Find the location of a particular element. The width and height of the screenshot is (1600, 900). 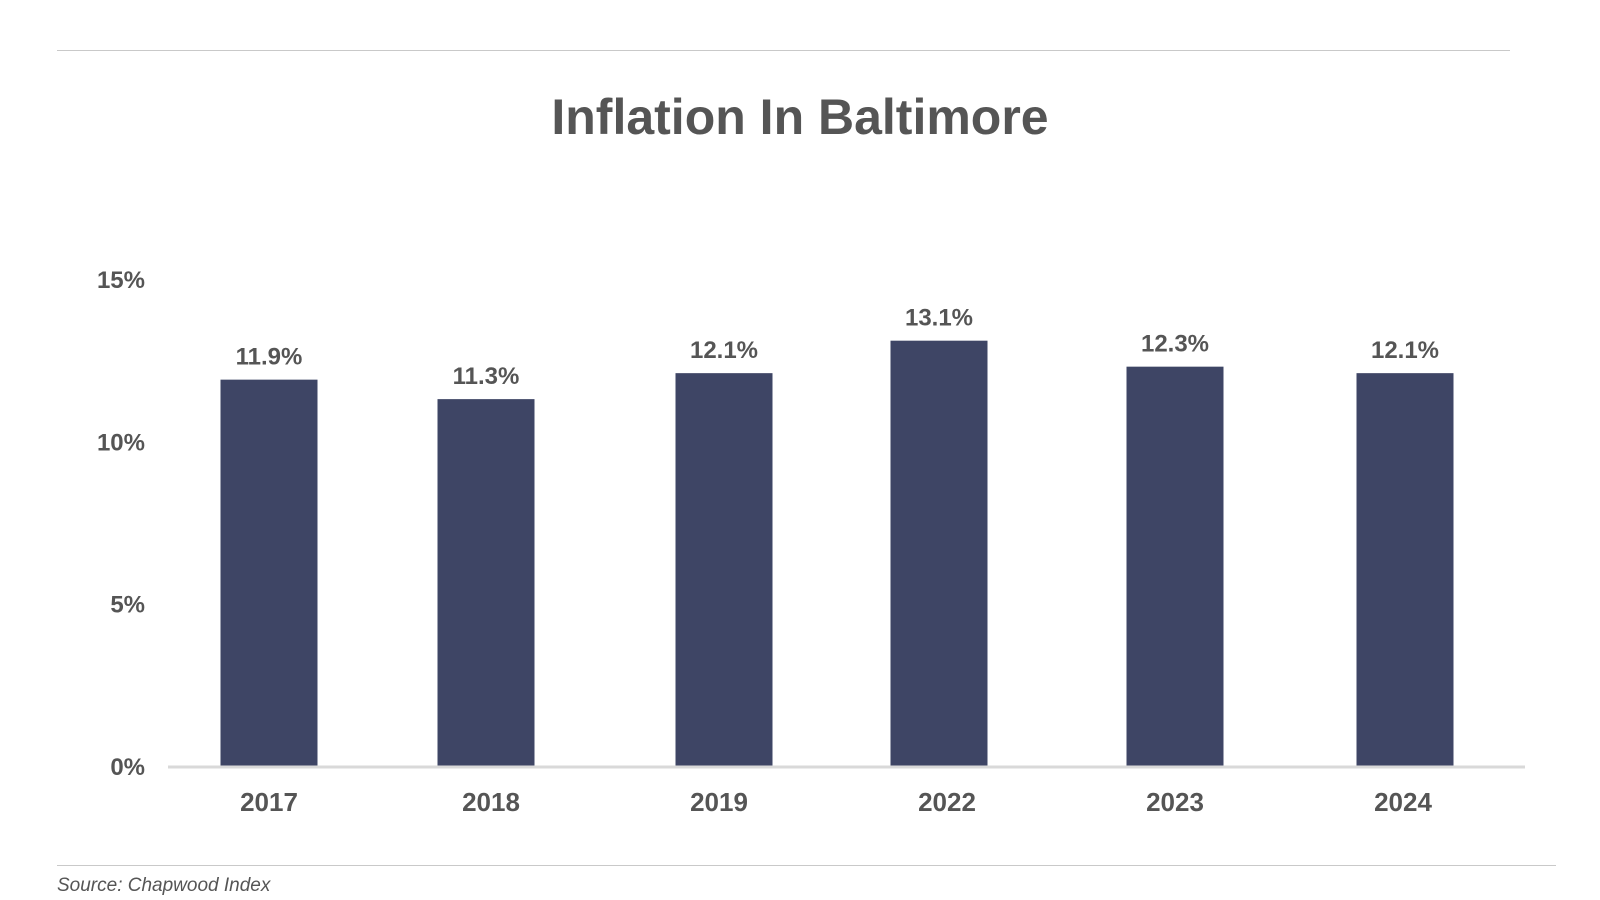

x-tick-label: 2017 is located at coordinates (269, 802).